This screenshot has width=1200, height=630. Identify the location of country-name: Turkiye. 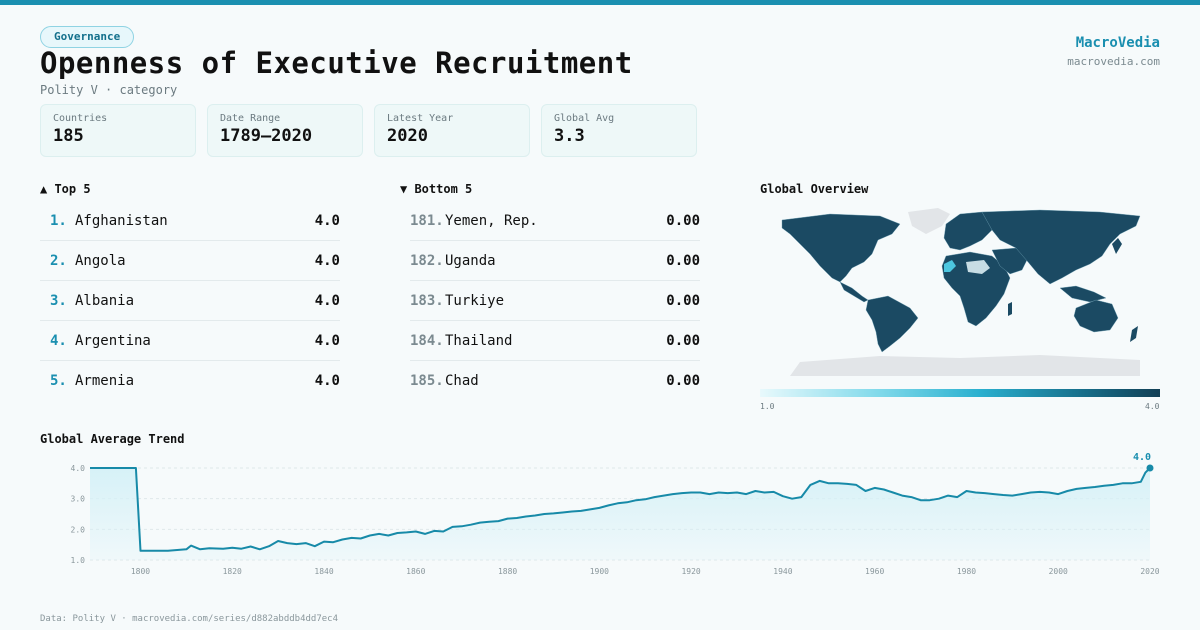
(475, 300).